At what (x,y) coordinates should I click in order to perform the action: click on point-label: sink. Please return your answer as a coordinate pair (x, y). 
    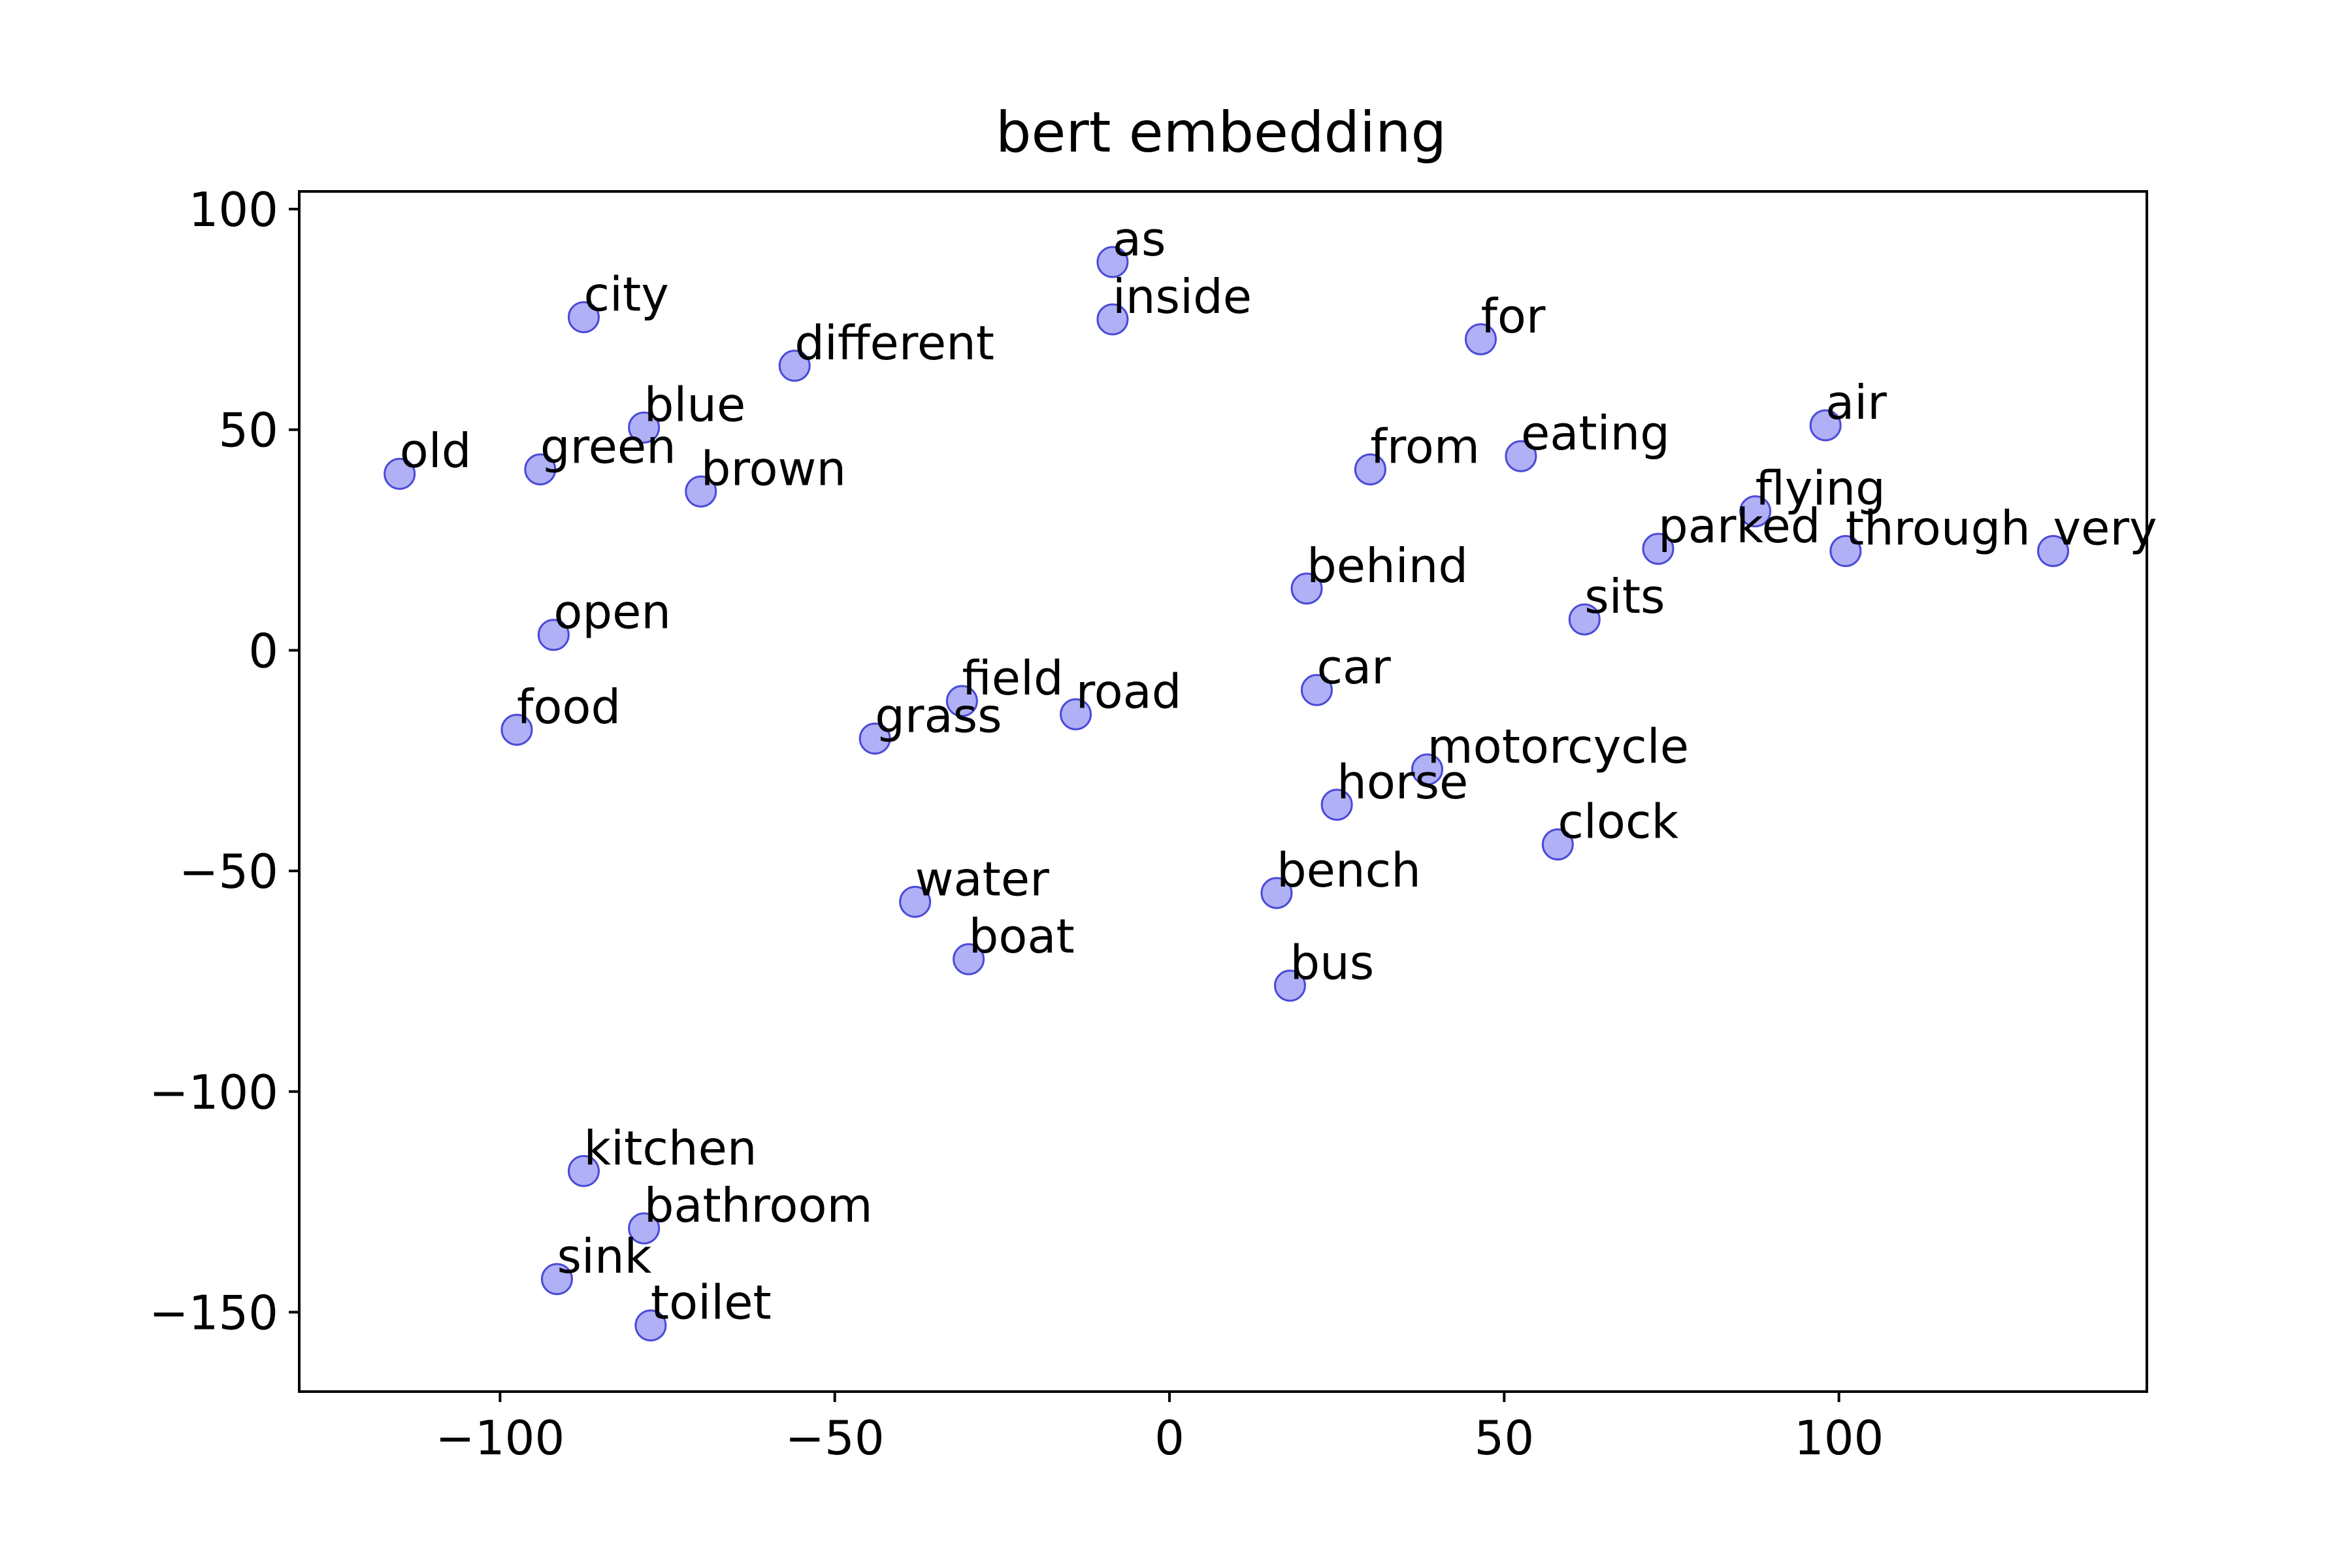
    Looking at the image, I should click on (604, 1256).